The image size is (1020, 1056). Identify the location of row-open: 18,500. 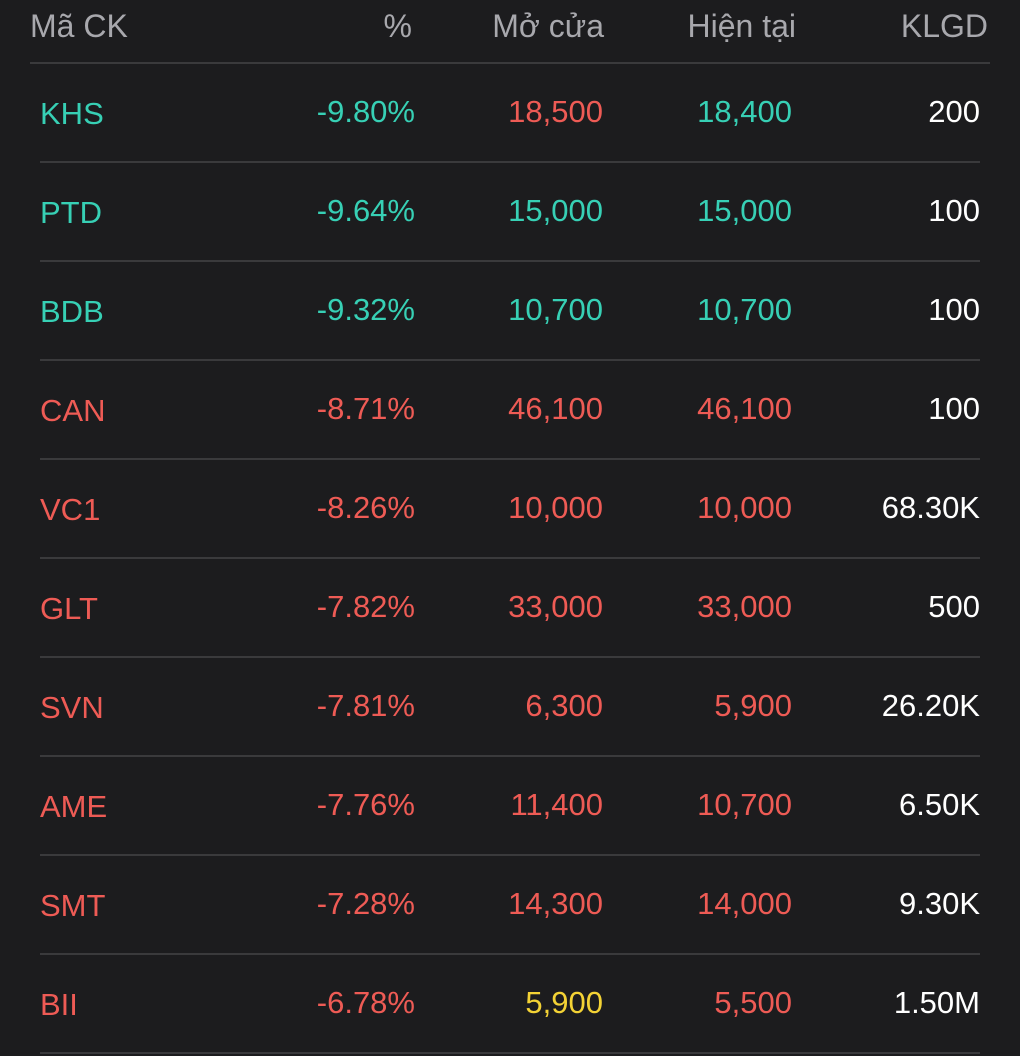
(555, 111).